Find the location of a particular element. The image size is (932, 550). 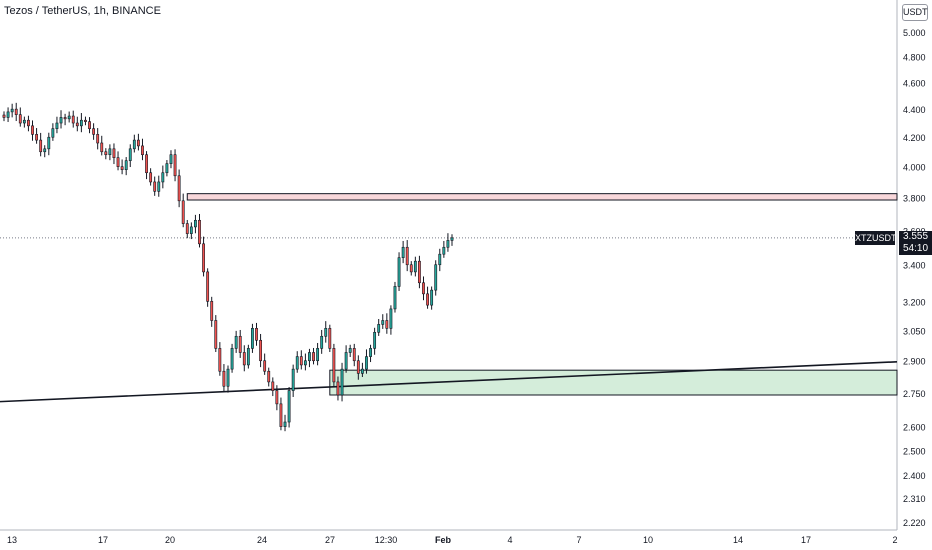

x-tick-label: 4 is located at coordinates (509, 540).